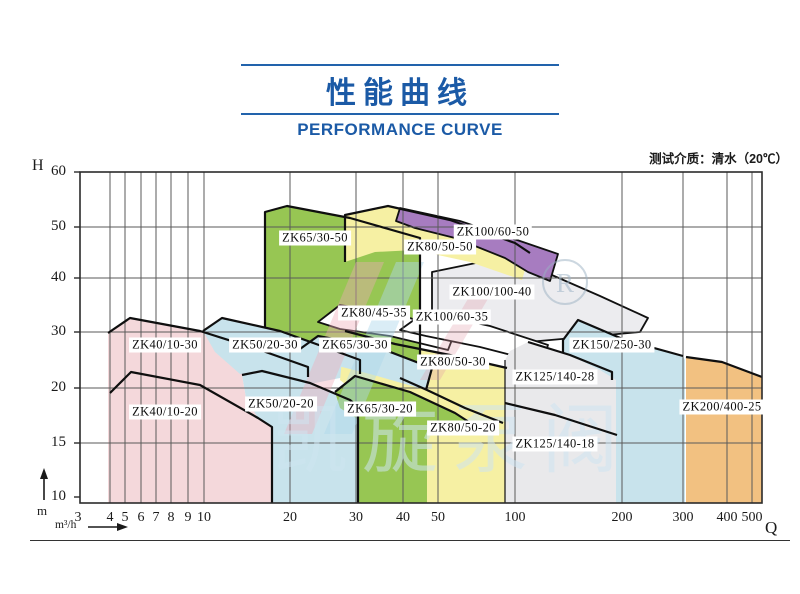 Image resolution: width=800 pixels, height=594 pixels. What do you see at coordinates (463, 428) in the screenshot?
I see `zone-label-zk80-50-20: ZK80/50-20` at bounding box center [463, 428].